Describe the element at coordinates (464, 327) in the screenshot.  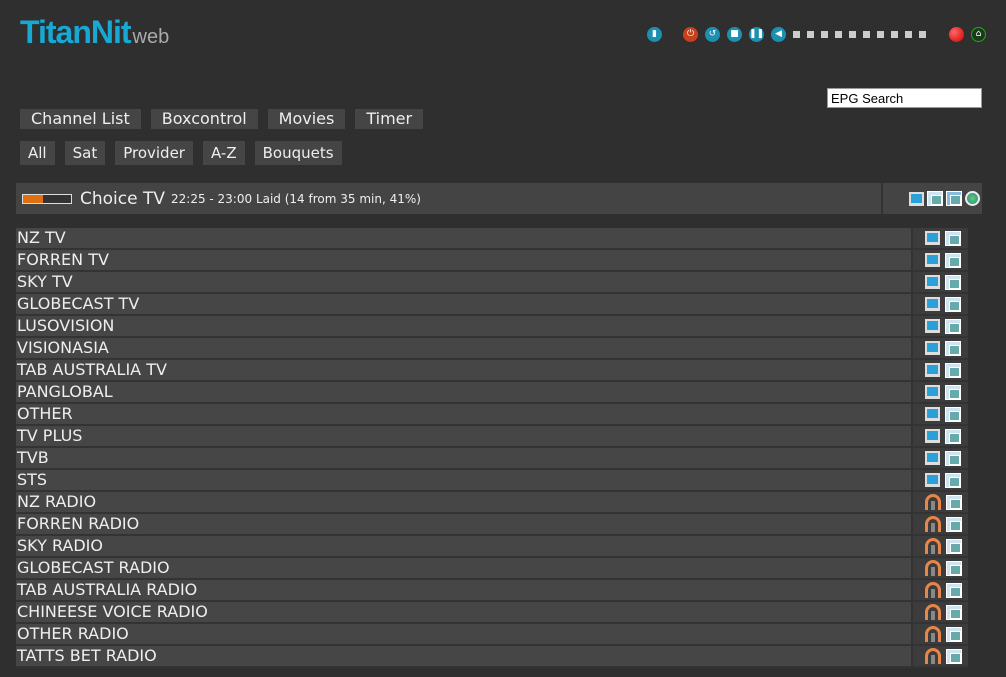
I see `bouquet-name: LUSOVISION` at that location.